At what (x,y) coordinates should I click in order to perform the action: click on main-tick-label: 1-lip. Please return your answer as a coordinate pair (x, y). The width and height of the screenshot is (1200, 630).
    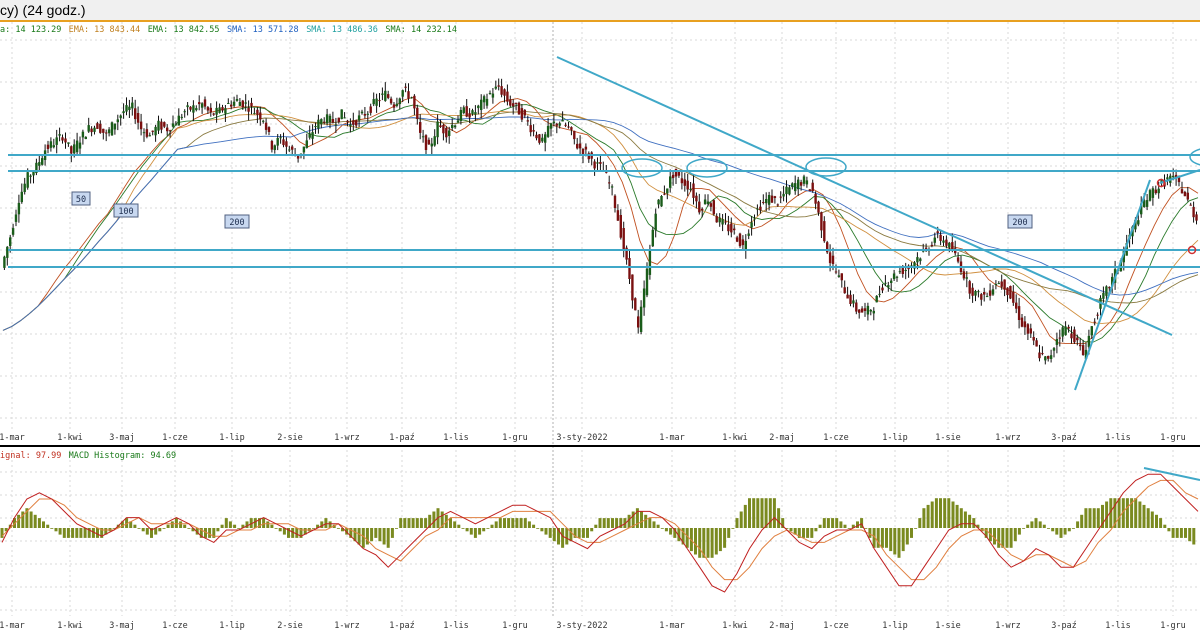
    Looking at the image, I should click on (232, 438).